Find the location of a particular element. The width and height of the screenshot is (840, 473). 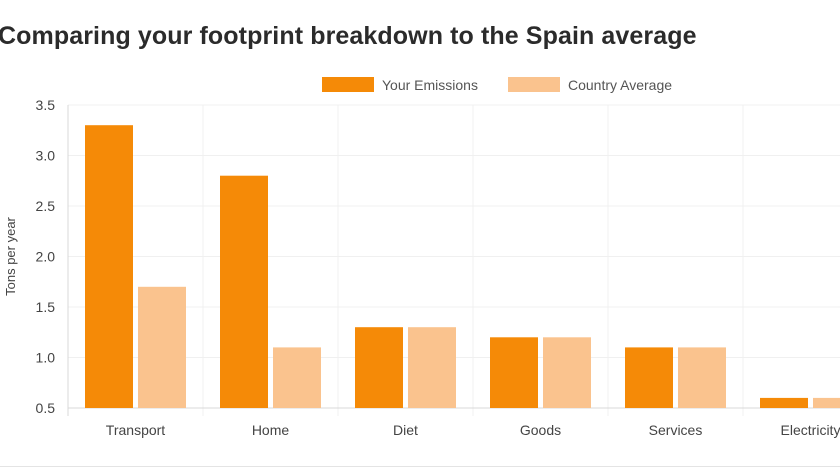

y-tick-label: 2.0 is located at coordinates (46, 257).